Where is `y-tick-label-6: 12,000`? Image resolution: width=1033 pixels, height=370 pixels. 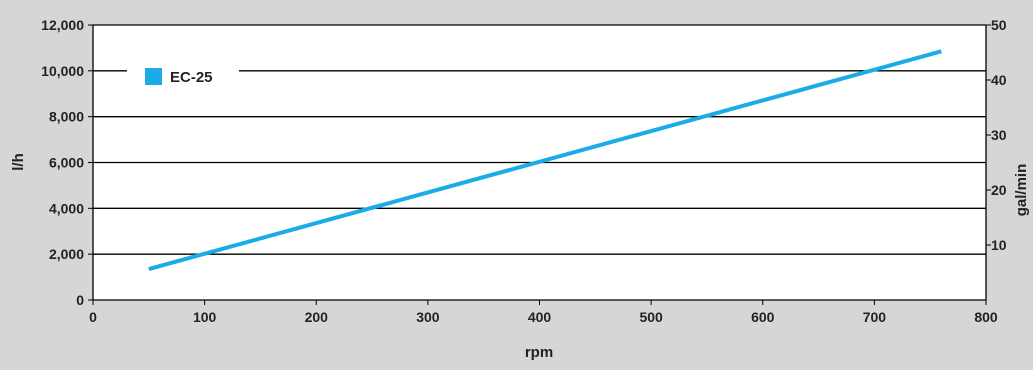 y-tick-label-6: 12,000 is located at coordinates (62, 25).